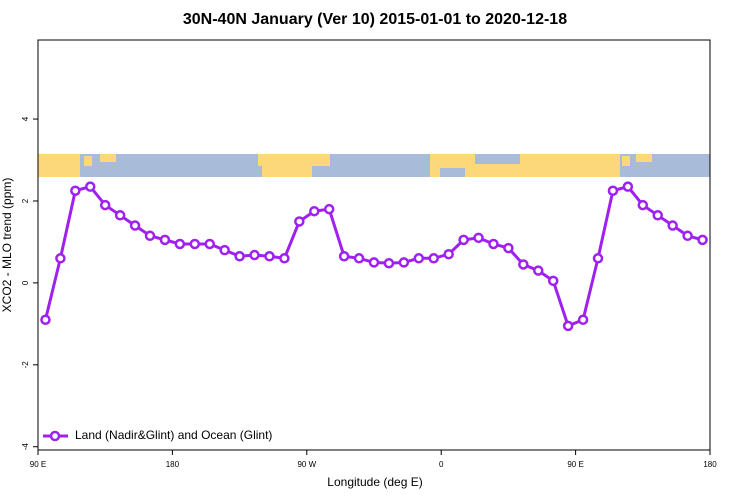 The width and height of the screenshot is (750, 500). What do you see at coordinates (374, 165) in the screenshot?
I see `land-mask` at bounding box center [374, 165].